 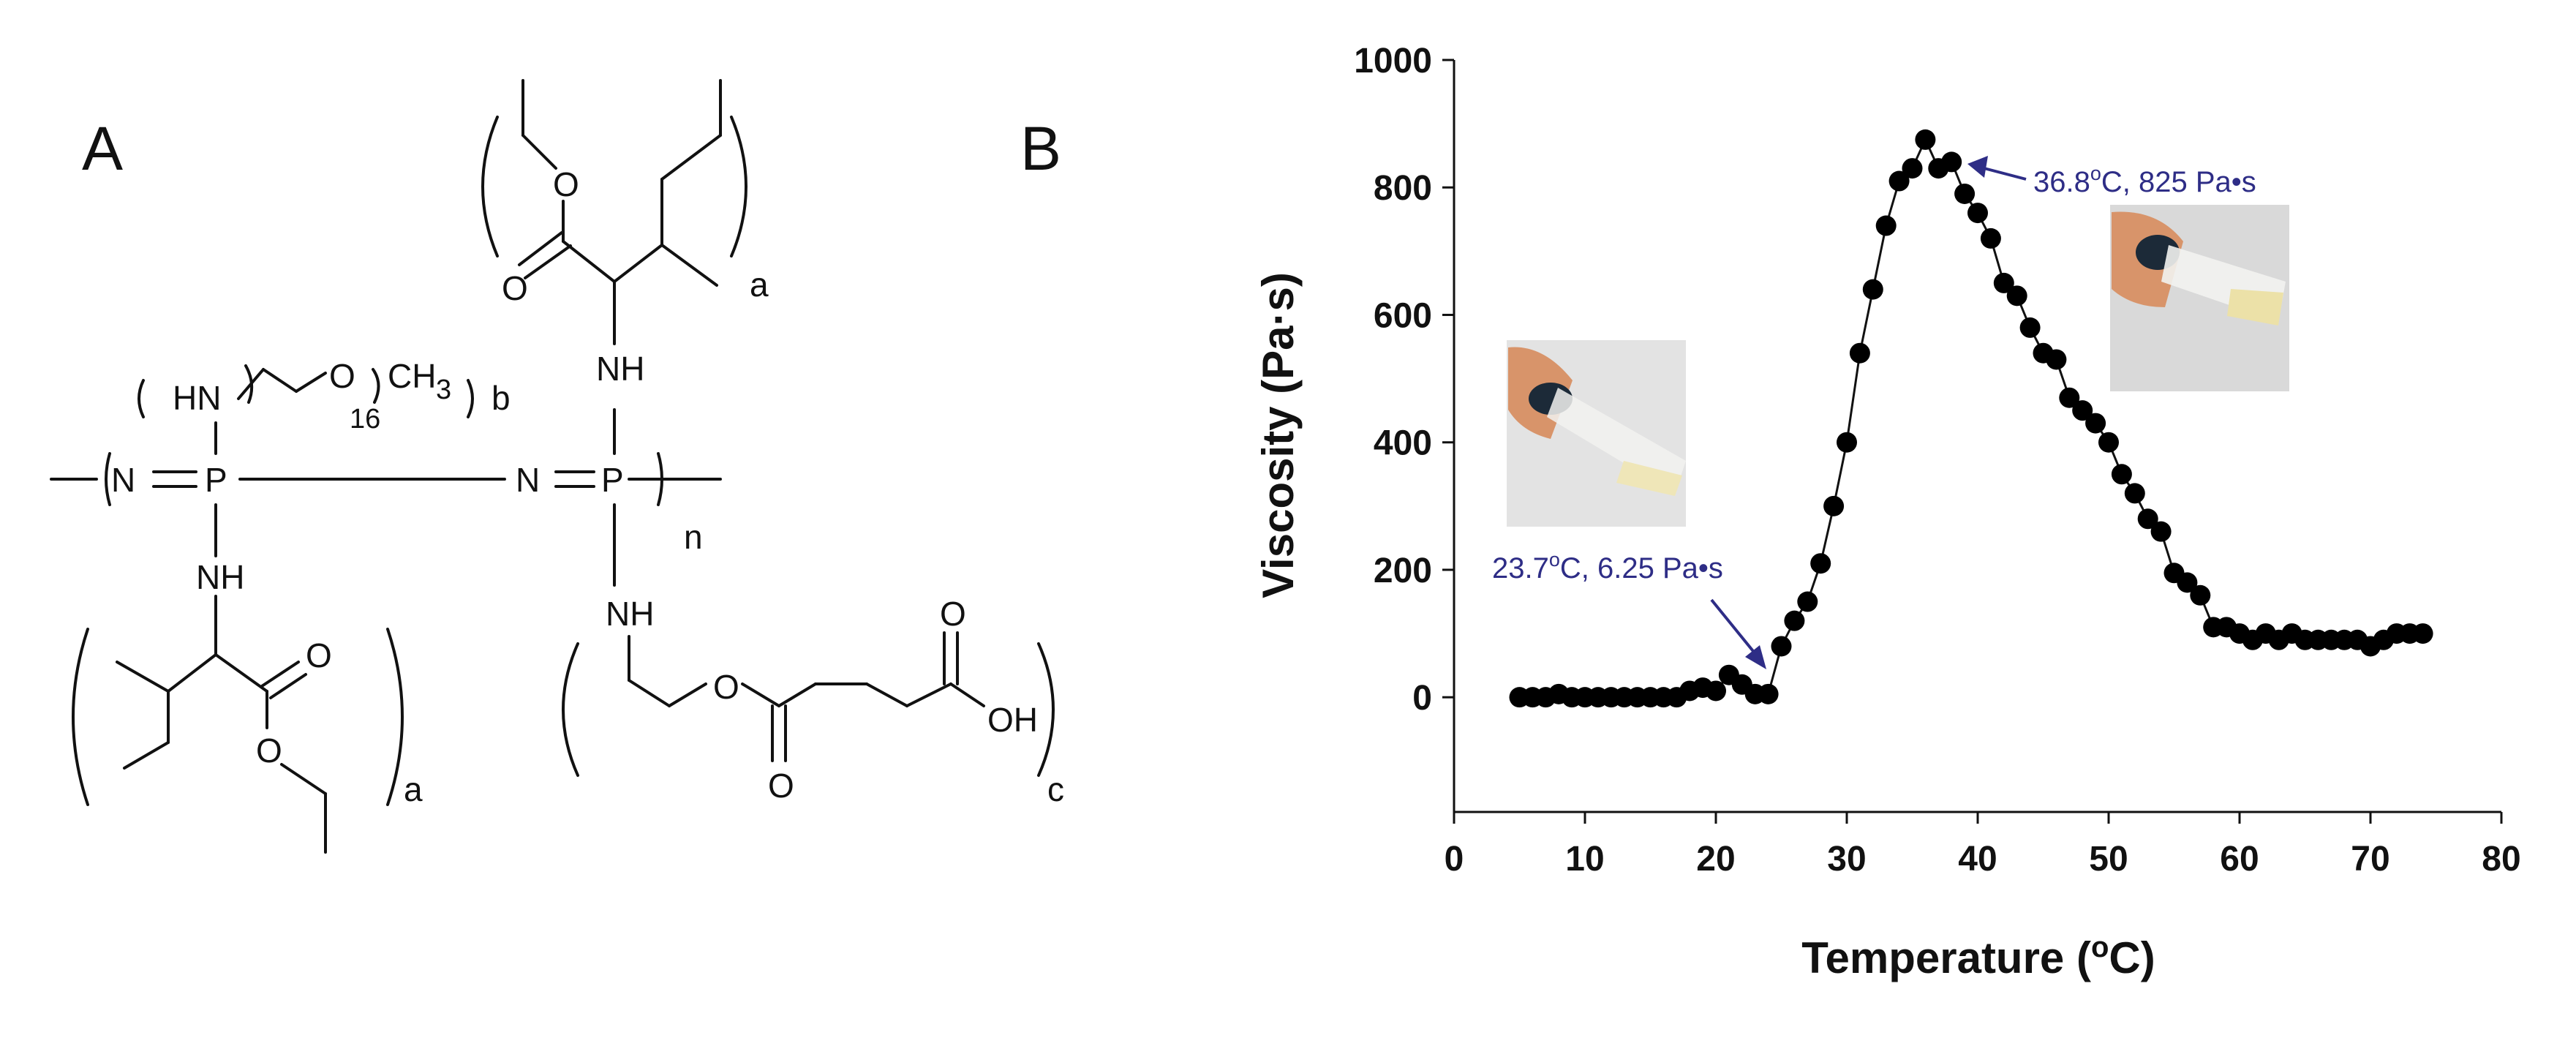 I want to click on atom-nh-bottom-left: NH, so click(x=220, y=577).